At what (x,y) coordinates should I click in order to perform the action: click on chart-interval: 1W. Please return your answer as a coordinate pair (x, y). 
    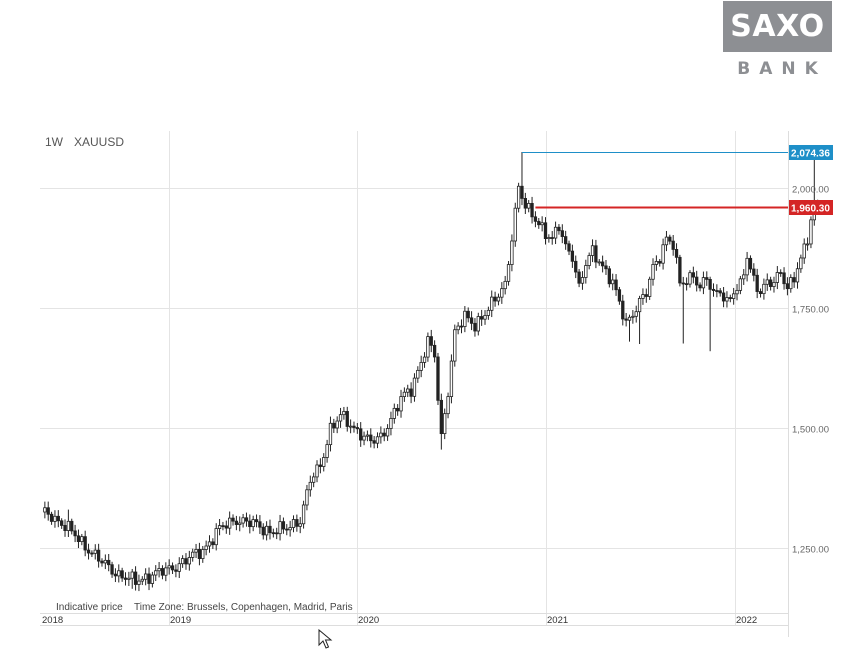
    Looking at the image, I should click on (54, 142).